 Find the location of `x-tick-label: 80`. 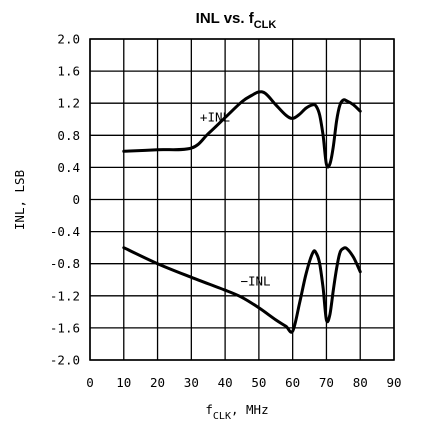

x-tick-label: 80 is located at coordinates (360, 382).